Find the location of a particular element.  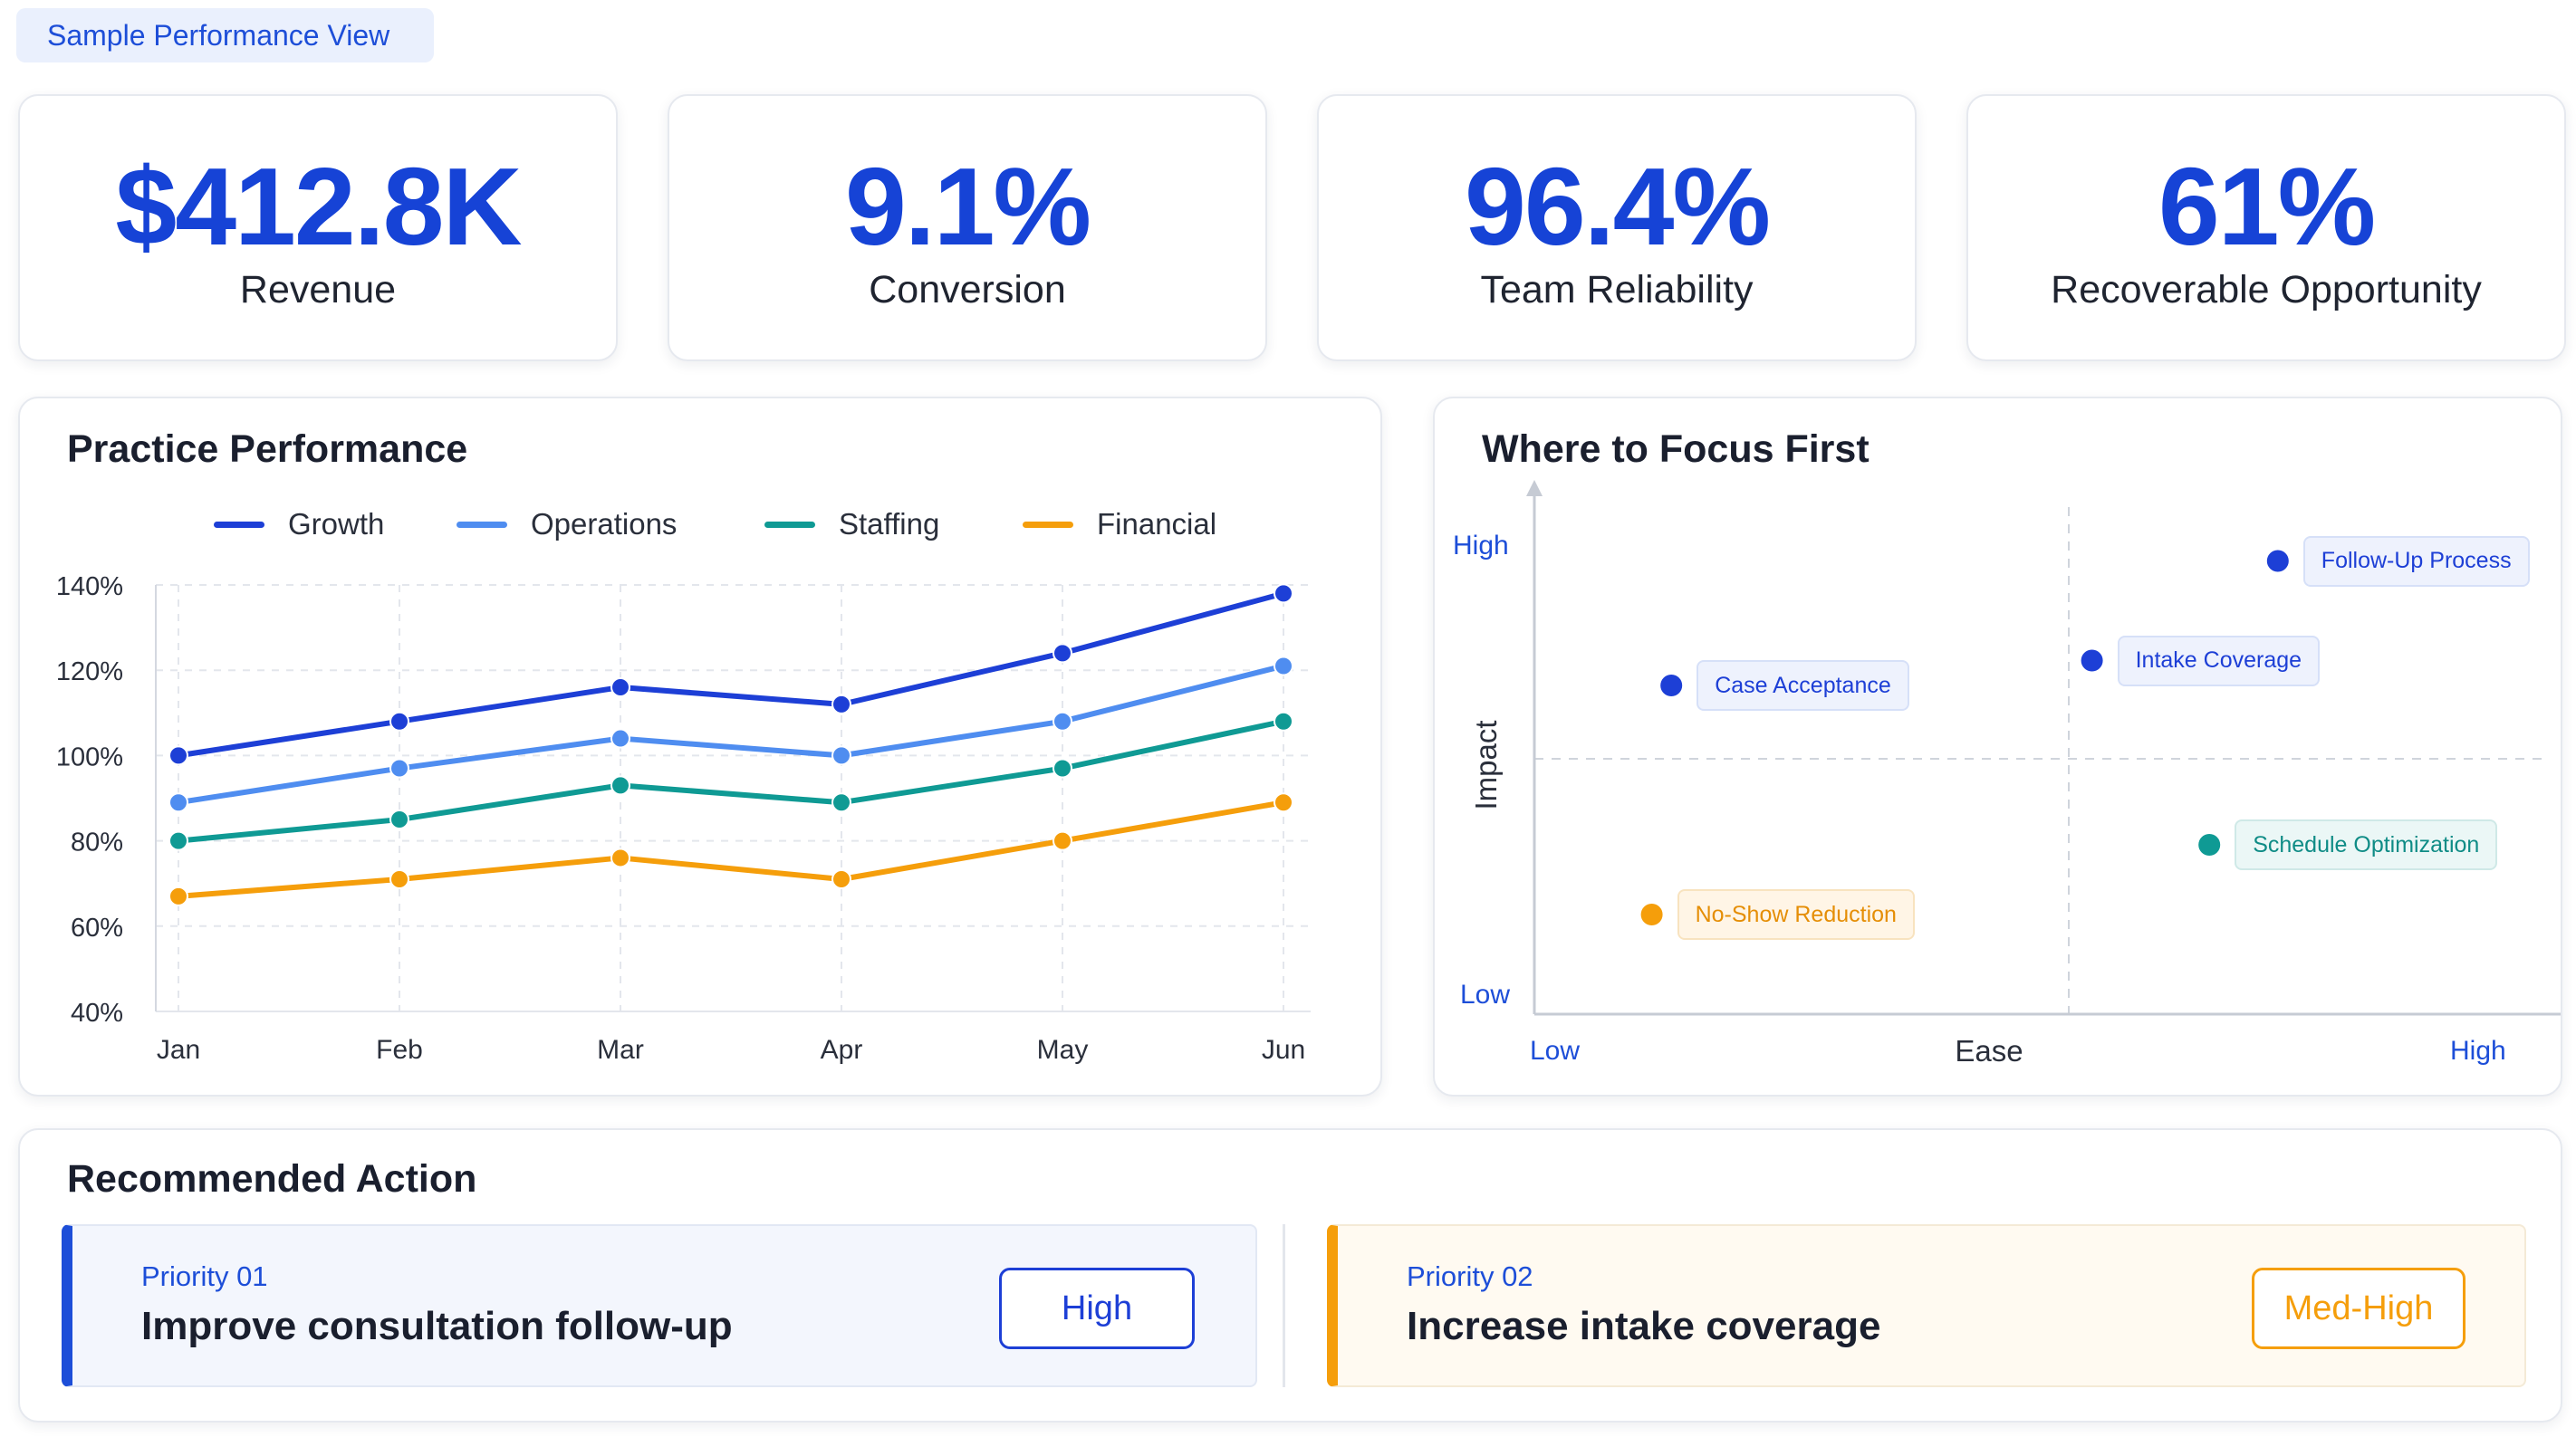

x-tick-label: May is located at coordinates (1063, 1050).